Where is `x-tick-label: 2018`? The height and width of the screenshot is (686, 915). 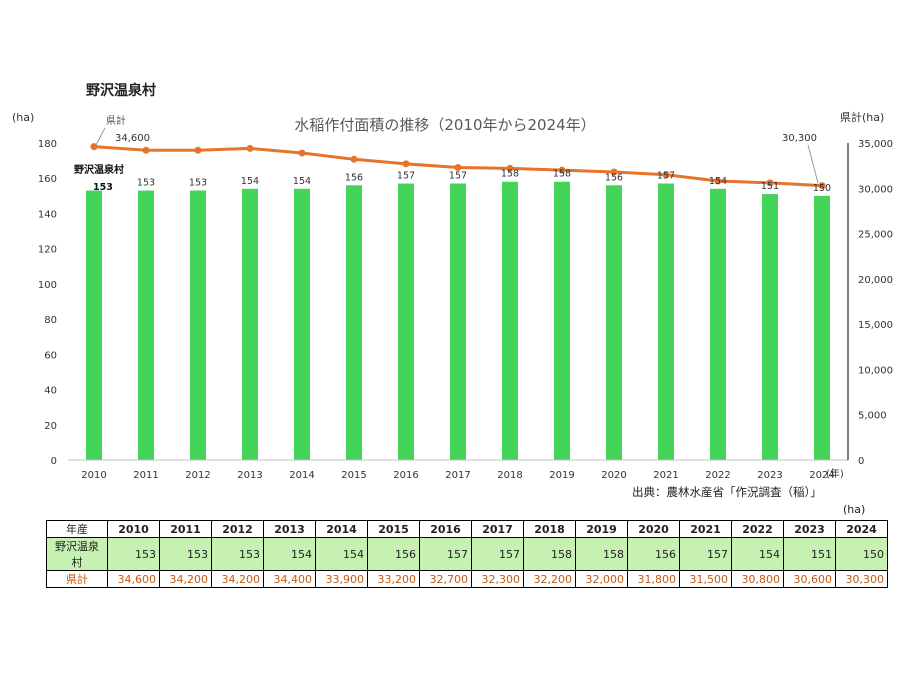
x-tick-label: 2018 is located at coordinates (509, 475).